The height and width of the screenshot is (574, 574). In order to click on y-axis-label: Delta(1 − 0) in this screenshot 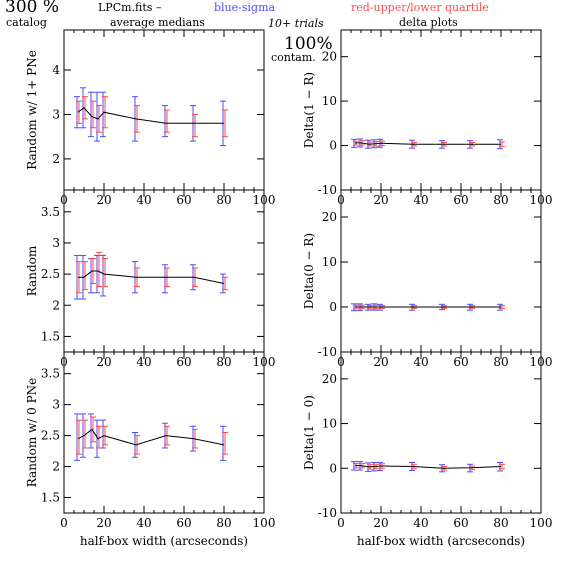, I will do `click(309, 432)`.